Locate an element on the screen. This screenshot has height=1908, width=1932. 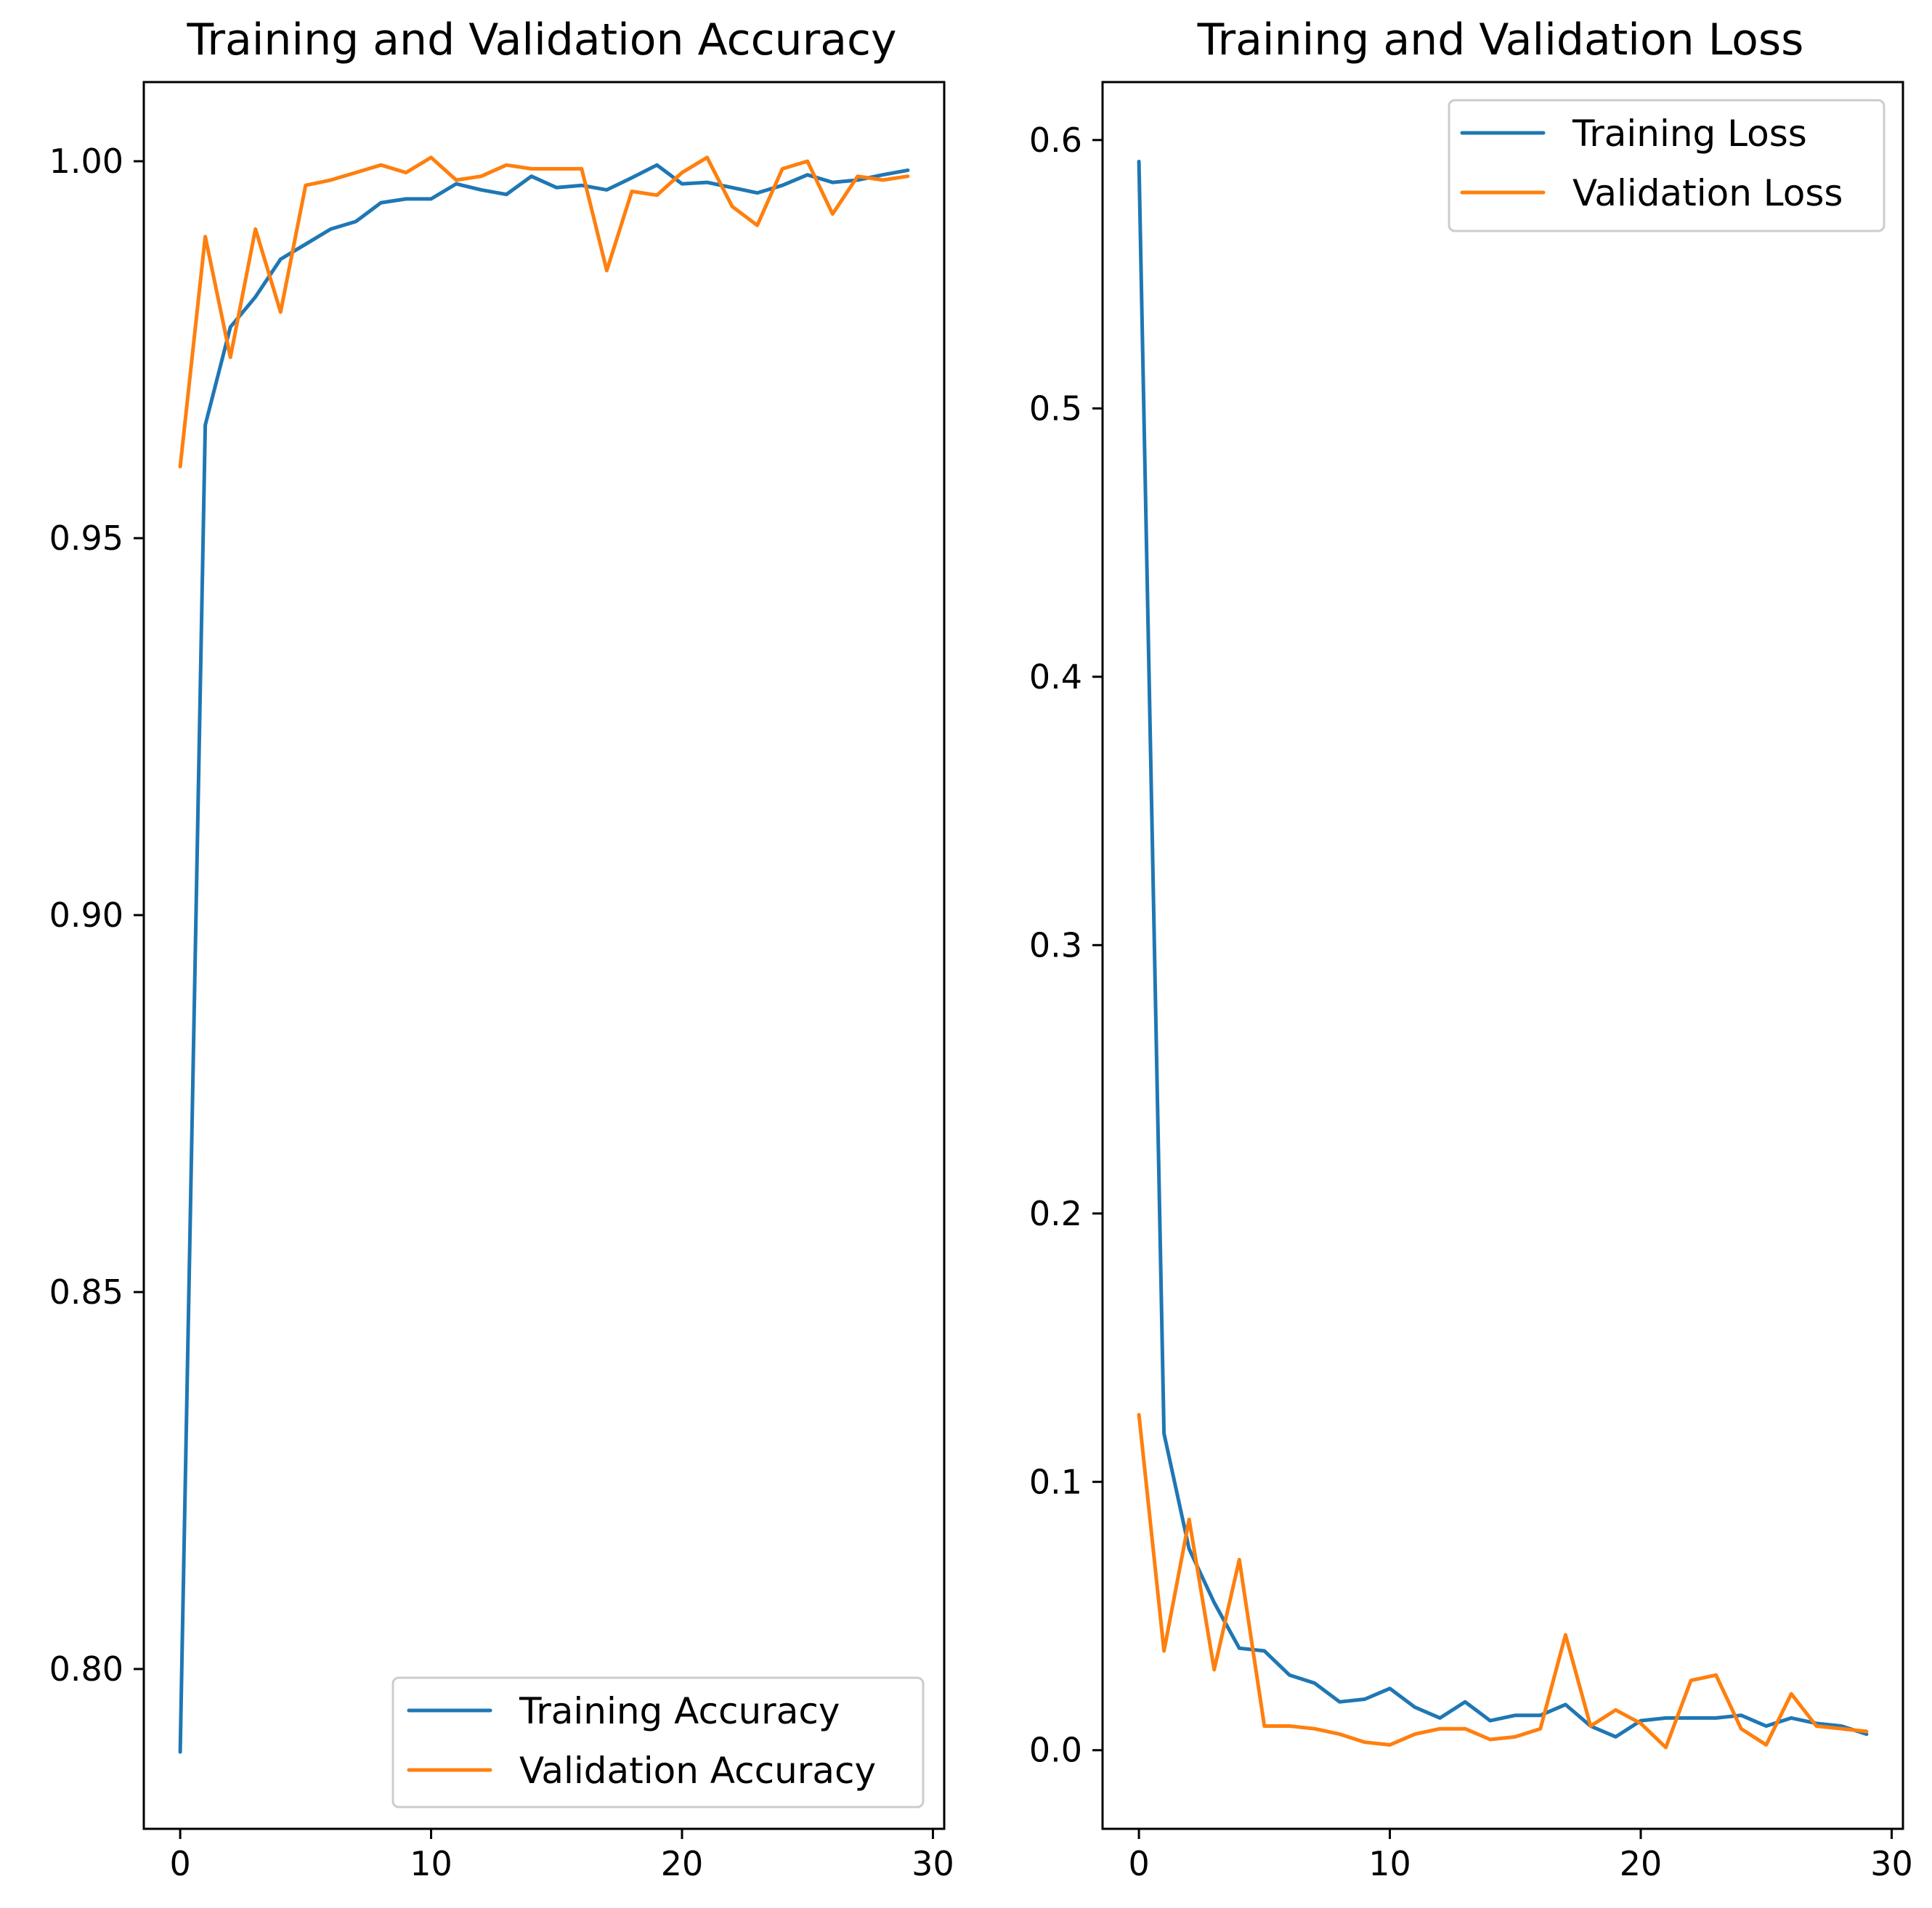
loss-legend: Training Loss Validation Loss is located at coordinates (1667, 165).